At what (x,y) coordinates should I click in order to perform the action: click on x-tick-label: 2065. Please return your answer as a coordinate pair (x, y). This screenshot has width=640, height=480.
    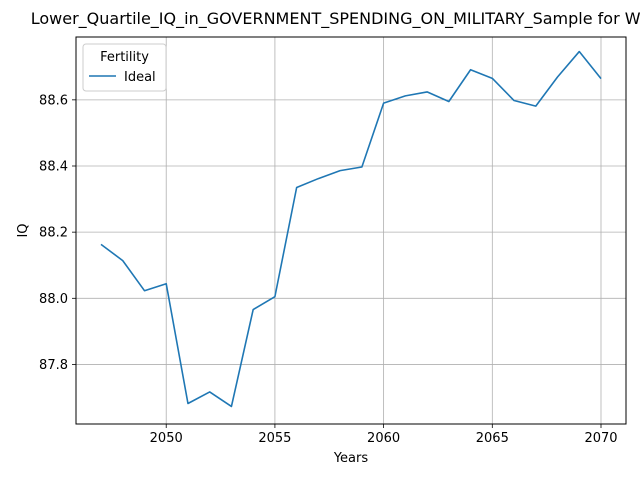
    Looking at the image, I should click on (492, 438).